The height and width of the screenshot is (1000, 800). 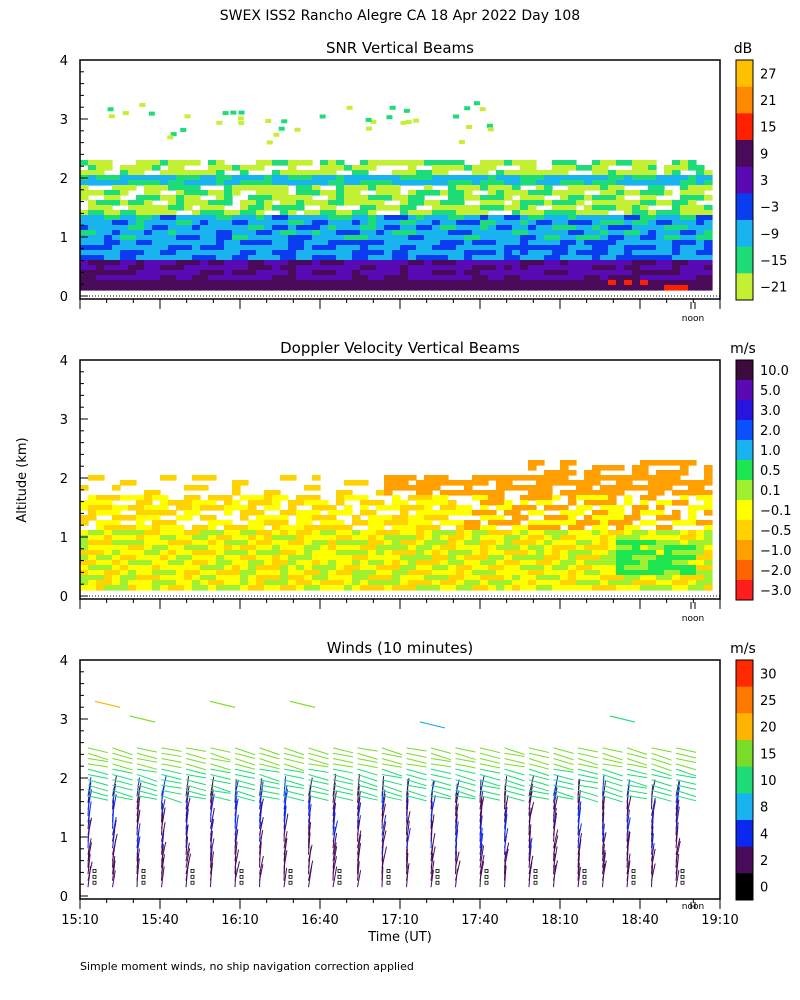 What do you see at coordinates (744, 834) in the screenshot?
I see `colorbar-swatch` at bounding box center [744, 834].